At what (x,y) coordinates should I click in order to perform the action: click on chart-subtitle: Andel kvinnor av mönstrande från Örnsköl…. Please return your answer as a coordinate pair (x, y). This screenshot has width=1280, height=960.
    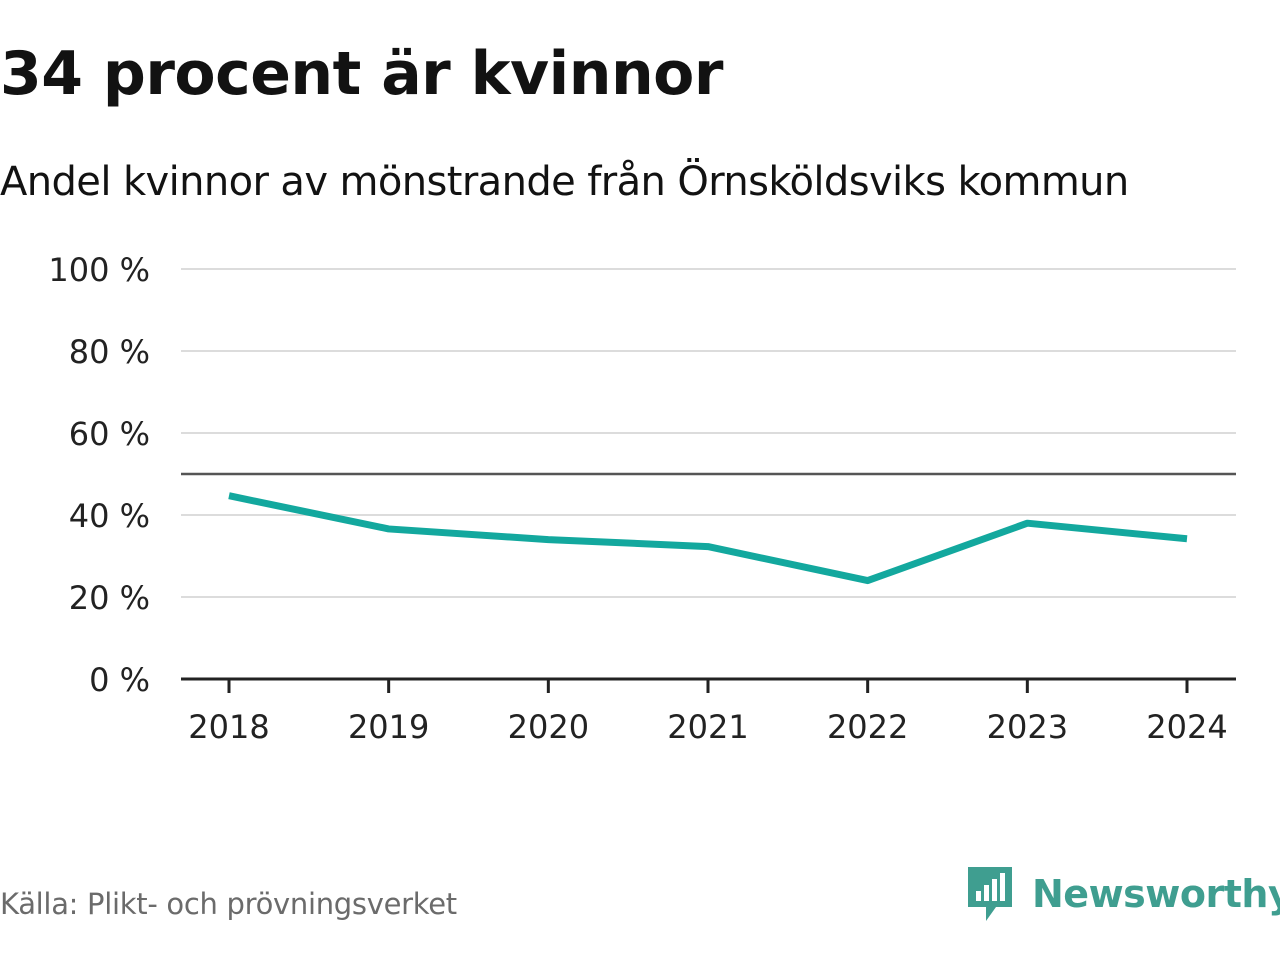
    Looking at the image, I should click on (564, 182).